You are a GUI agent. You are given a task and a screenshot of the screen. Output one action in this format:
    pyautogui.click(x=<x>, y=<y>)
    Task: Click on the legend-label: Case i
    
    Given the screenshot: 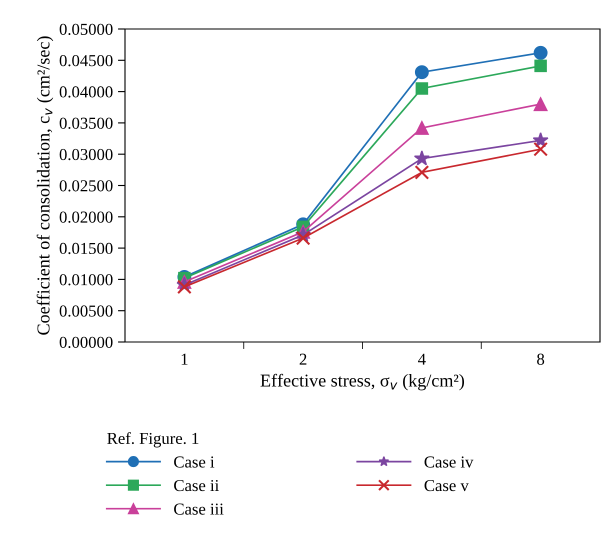 What is the action you would take?
    pyautogui.click(x=194, y=462)
    